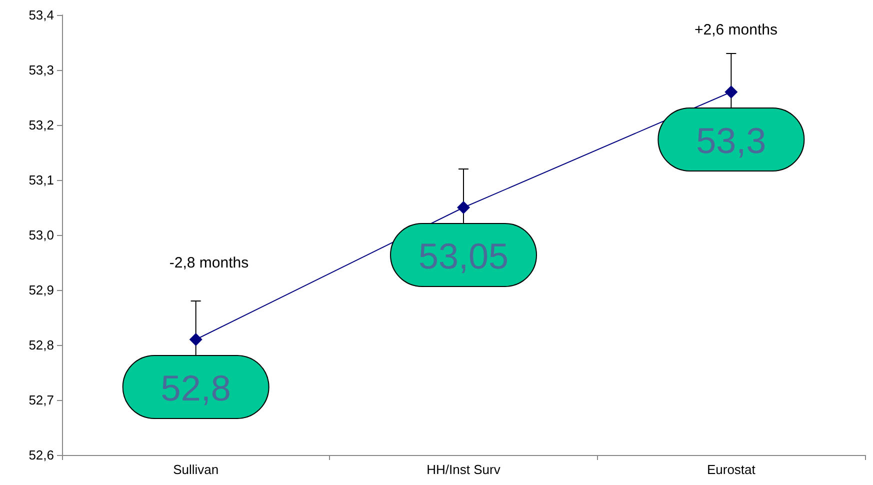  Describe the element at coordinates (209, 263) in the screenshot. I see `annotation: -2,8 months` at that location.